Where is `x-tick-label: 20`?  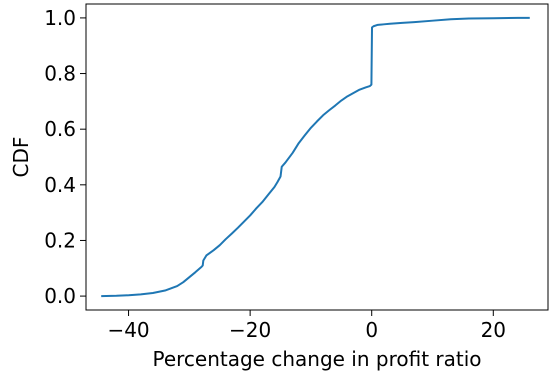
x-tick-label: 20 is located at coordinates (493, 330).